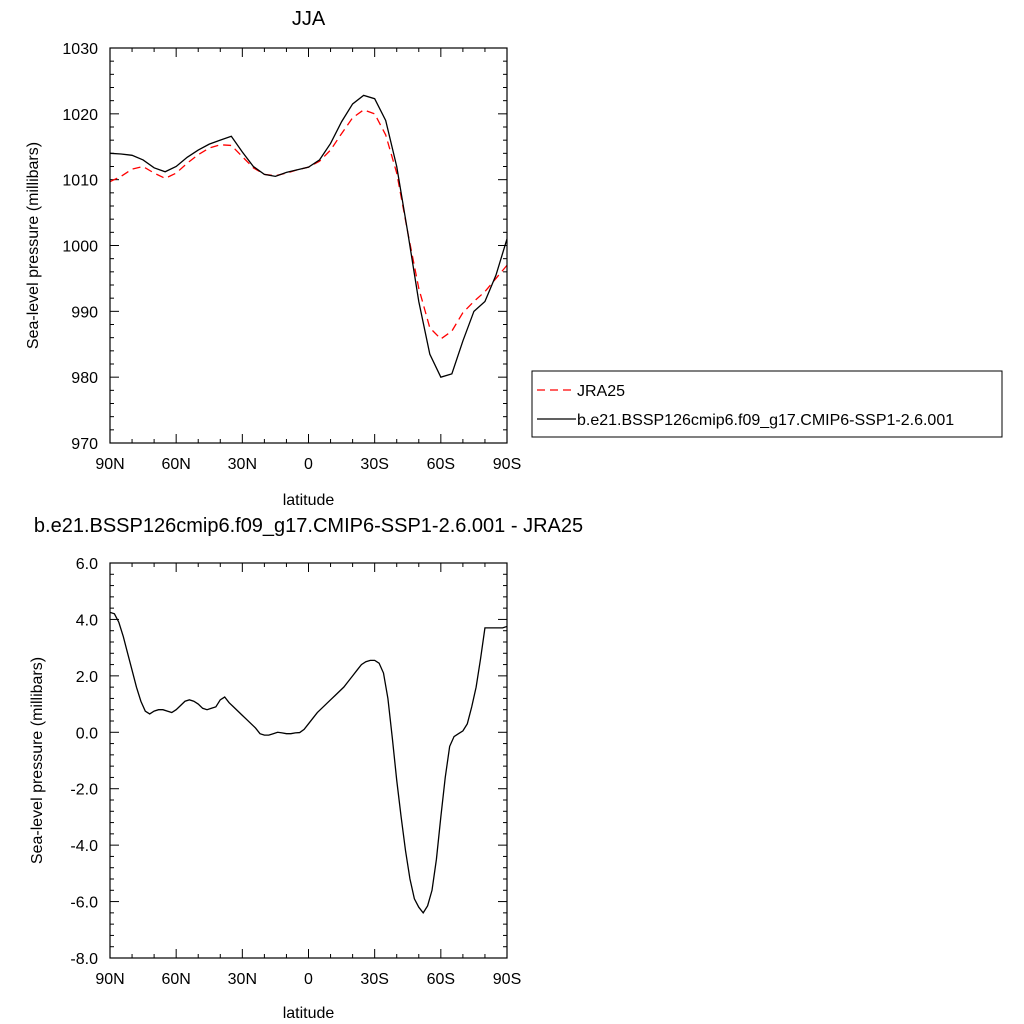  What do you see at coordinates (37, 760) in the screenshot?
I see `bottom-y-axis-label: Sea-level pressure (millibars)` at bounding box center [37, 760].